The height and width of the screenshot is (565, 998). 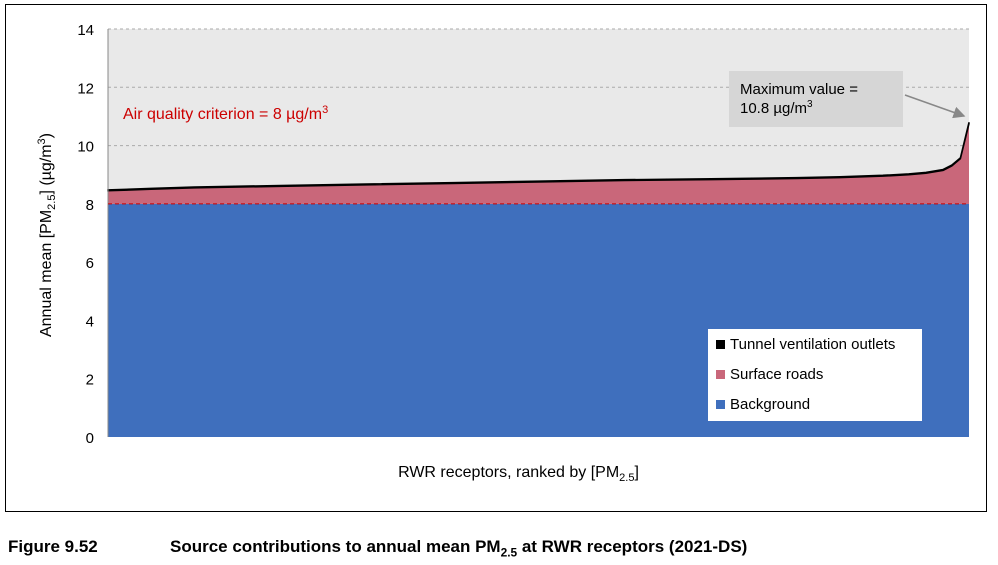 What do you see at coordinates (90, 380) in the screenshot?
I see `y-tick-label: 2` at bounding box center [90, 380].